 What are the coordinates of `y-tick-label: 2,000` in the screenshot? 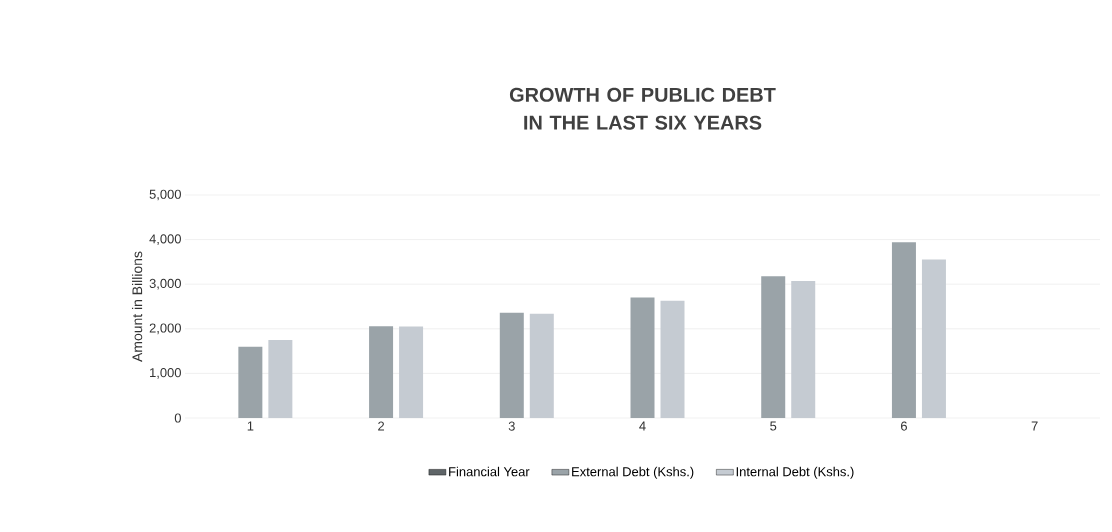 It's located at (165, 329).